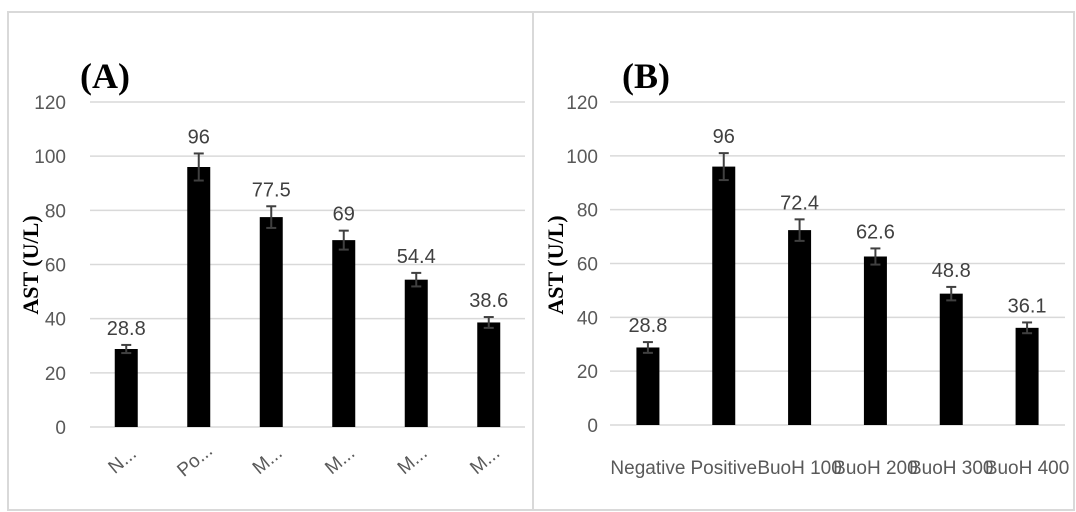 The width and height of the screenshot is (1076, 512). What do you see at coordinates (799, 203) in the screenshot?
I see `b-data-label: 72.4` at bounding box center [799, 203].